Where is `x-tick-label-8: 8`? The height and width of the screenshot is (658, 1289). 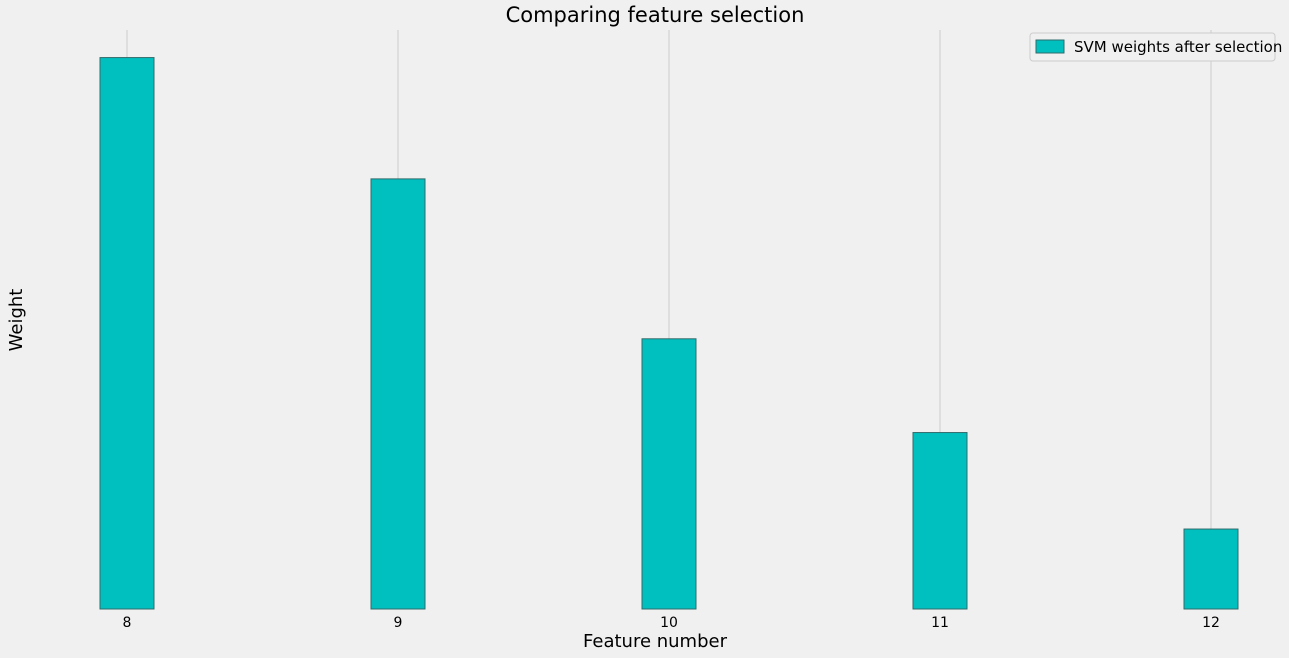
x-tick-label-8: 8 is located at coordinates (127, 623).